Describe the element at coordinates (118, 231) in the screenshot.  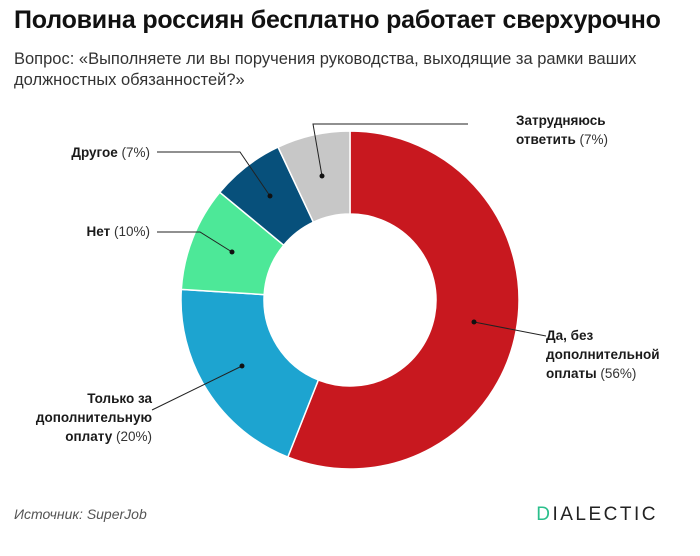
I see `slice-label-3: Нет (10%)` at that location.